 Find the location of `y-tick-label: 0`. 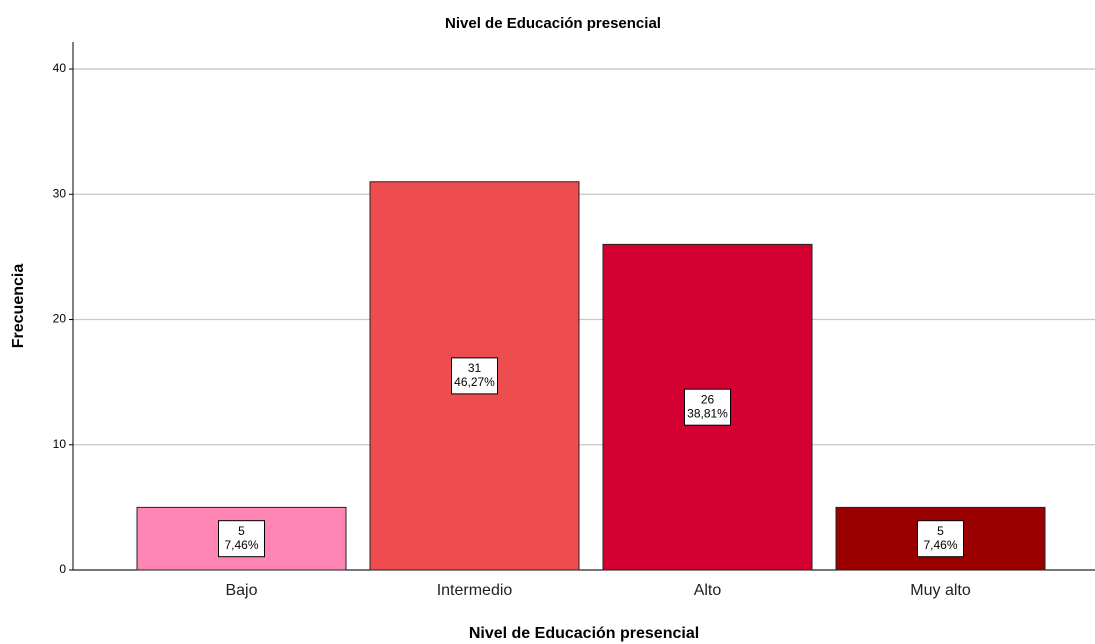

y-tick-label: 0 is located at coordinates (62, 569).